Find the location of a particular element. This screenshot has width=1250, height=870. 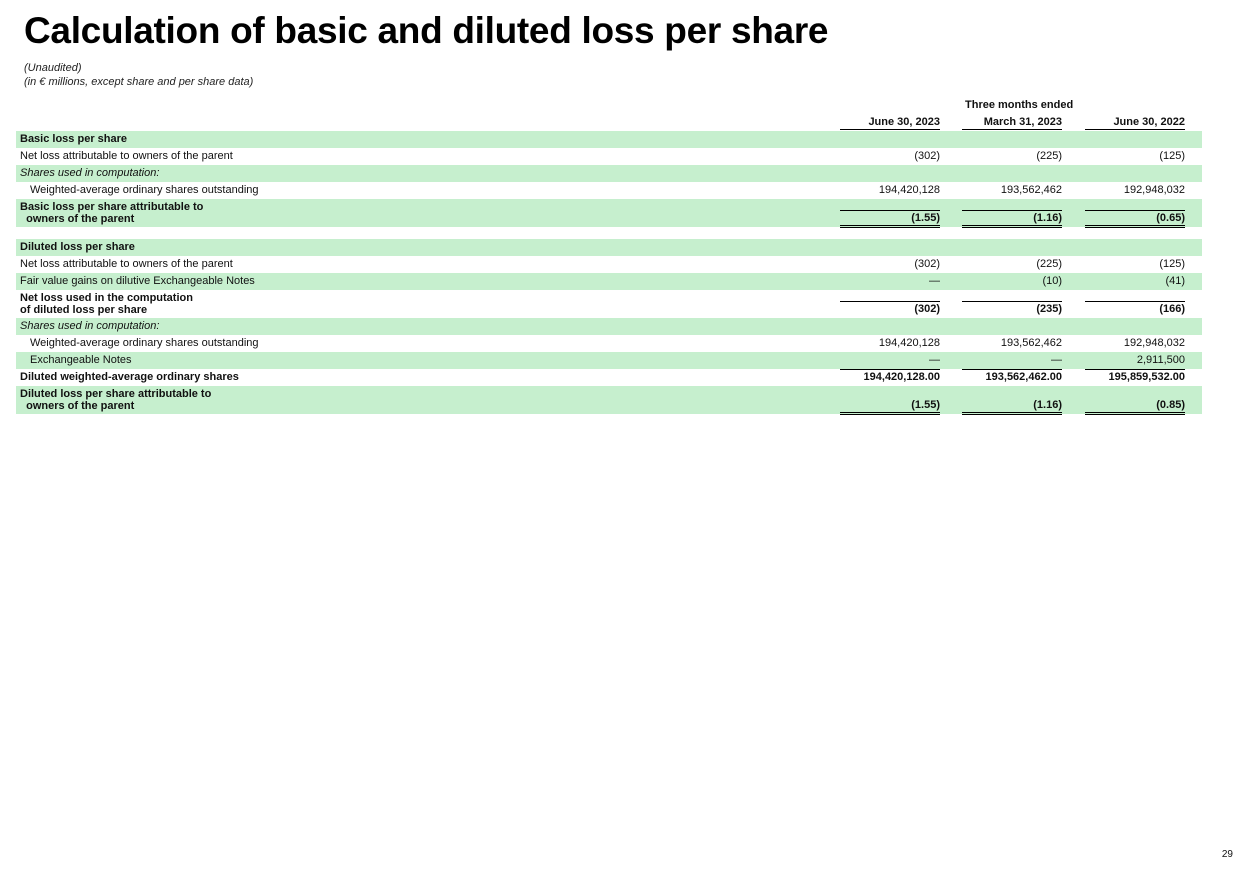

unaudited-note: (Unaudited) is located at coordinates (53, 68).